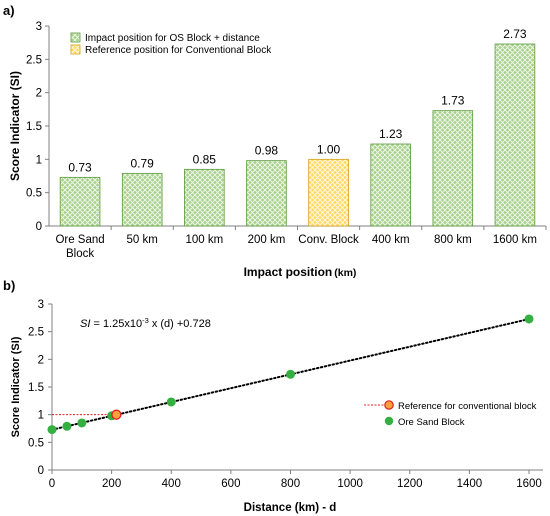 This screenshot has height=516, width=550. What do you see at coordinates (34, 127) in the screenshot?
I see `a-y-tick-label: 1.5` at bounding box center [34, 127].